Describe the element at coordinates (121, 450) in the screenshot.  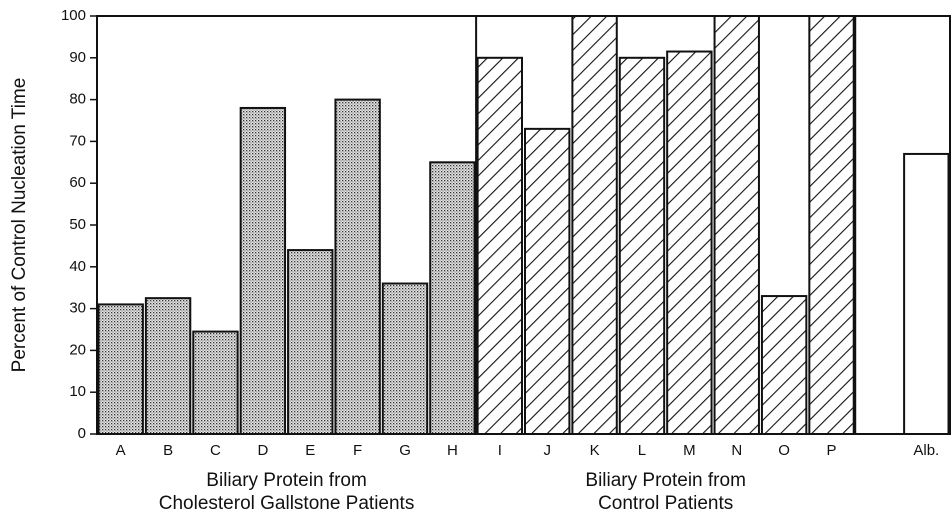
I see `x-tick-label: A` at that location.